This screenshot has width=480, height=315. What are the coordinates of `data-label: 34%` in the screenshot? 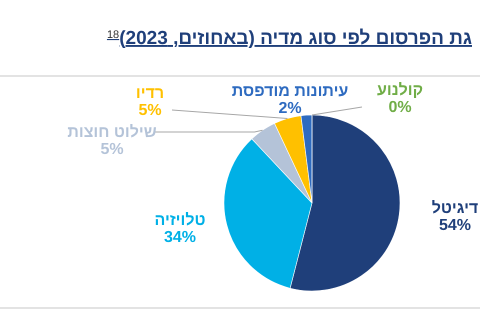 It's located at (180, 237).